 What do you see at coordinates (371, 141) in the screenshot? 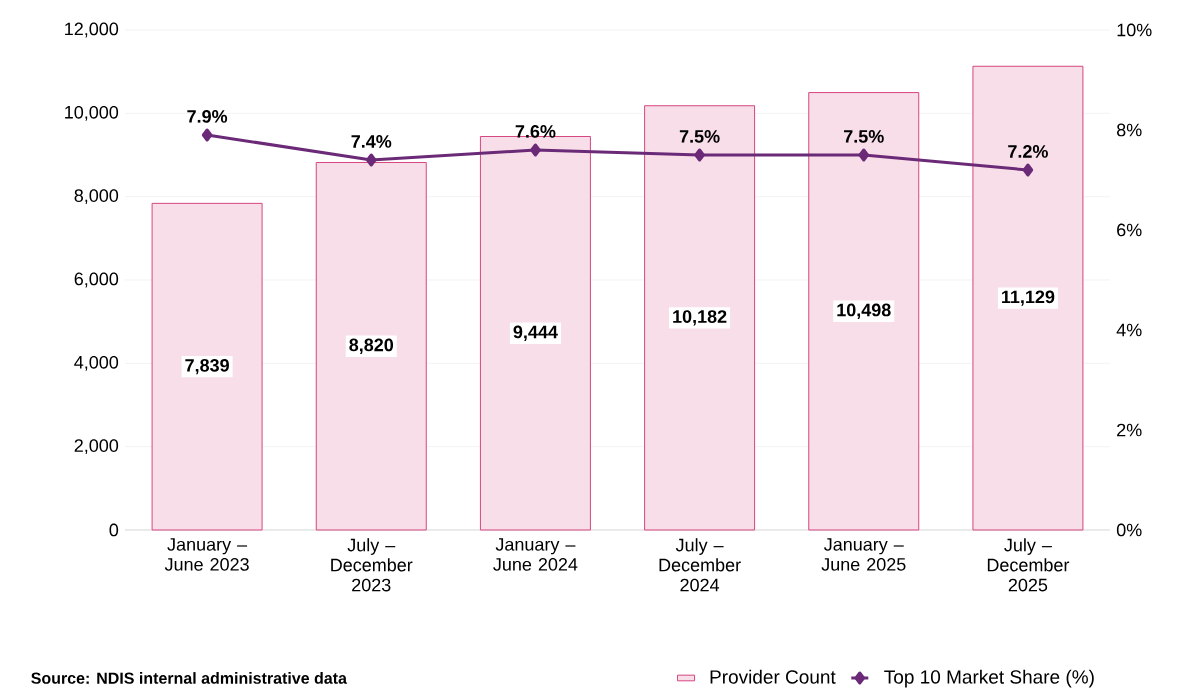
I see `data-label: 7.4%` at bounding box center [371, 141].